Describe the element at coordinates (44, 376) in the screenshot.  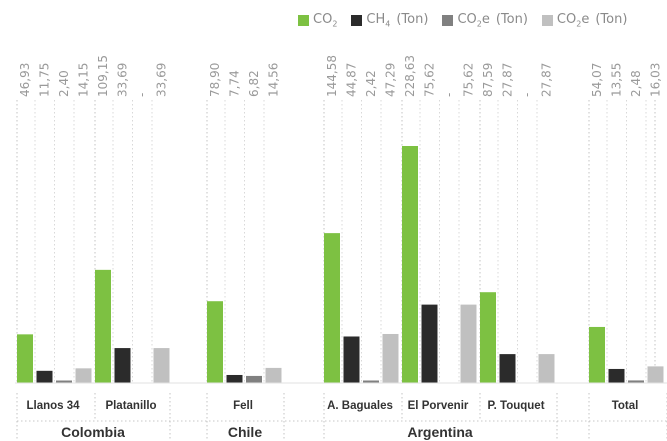
I see `bar-llanos-34-s2` at that location.